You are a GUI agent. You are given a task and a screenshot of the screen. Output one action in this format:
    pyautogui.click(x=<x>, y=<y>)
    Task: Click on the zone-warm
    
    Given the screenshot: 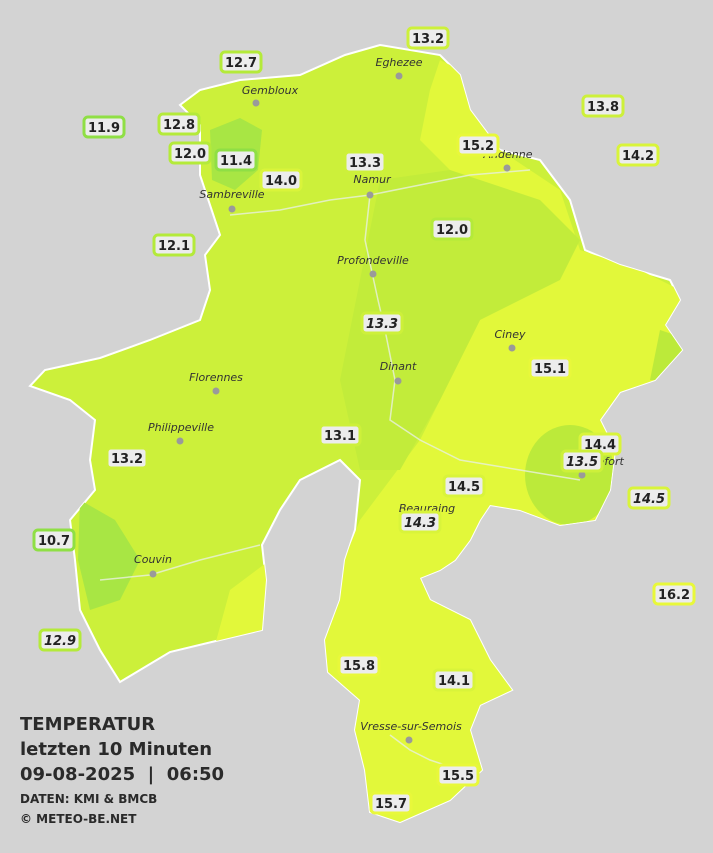 What is the action you would take?
    pyautogui.click(x=242, y=602)
    